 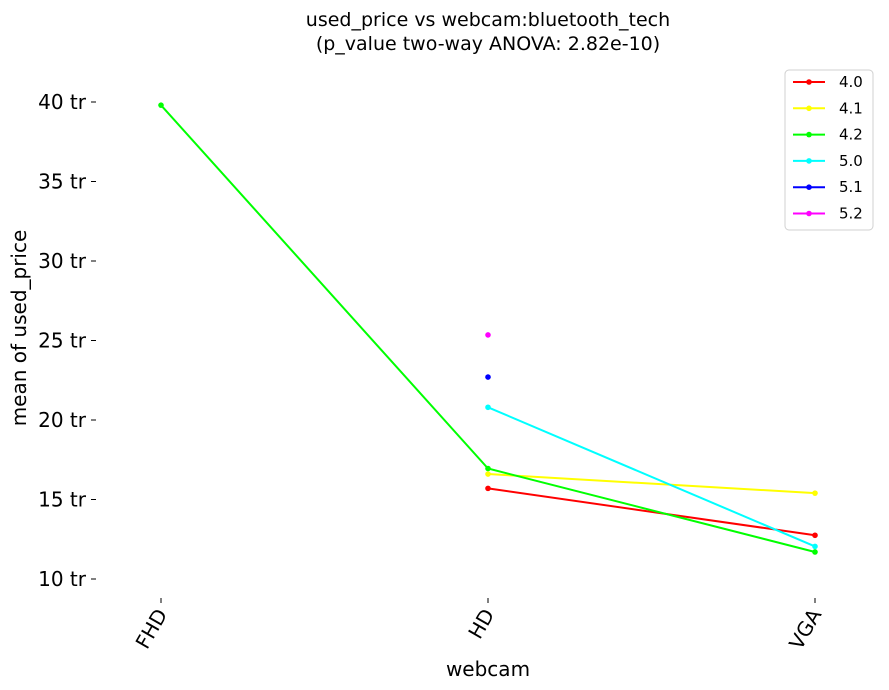 I want to click on x-tick-label: HD, so click(x=481, y=624).